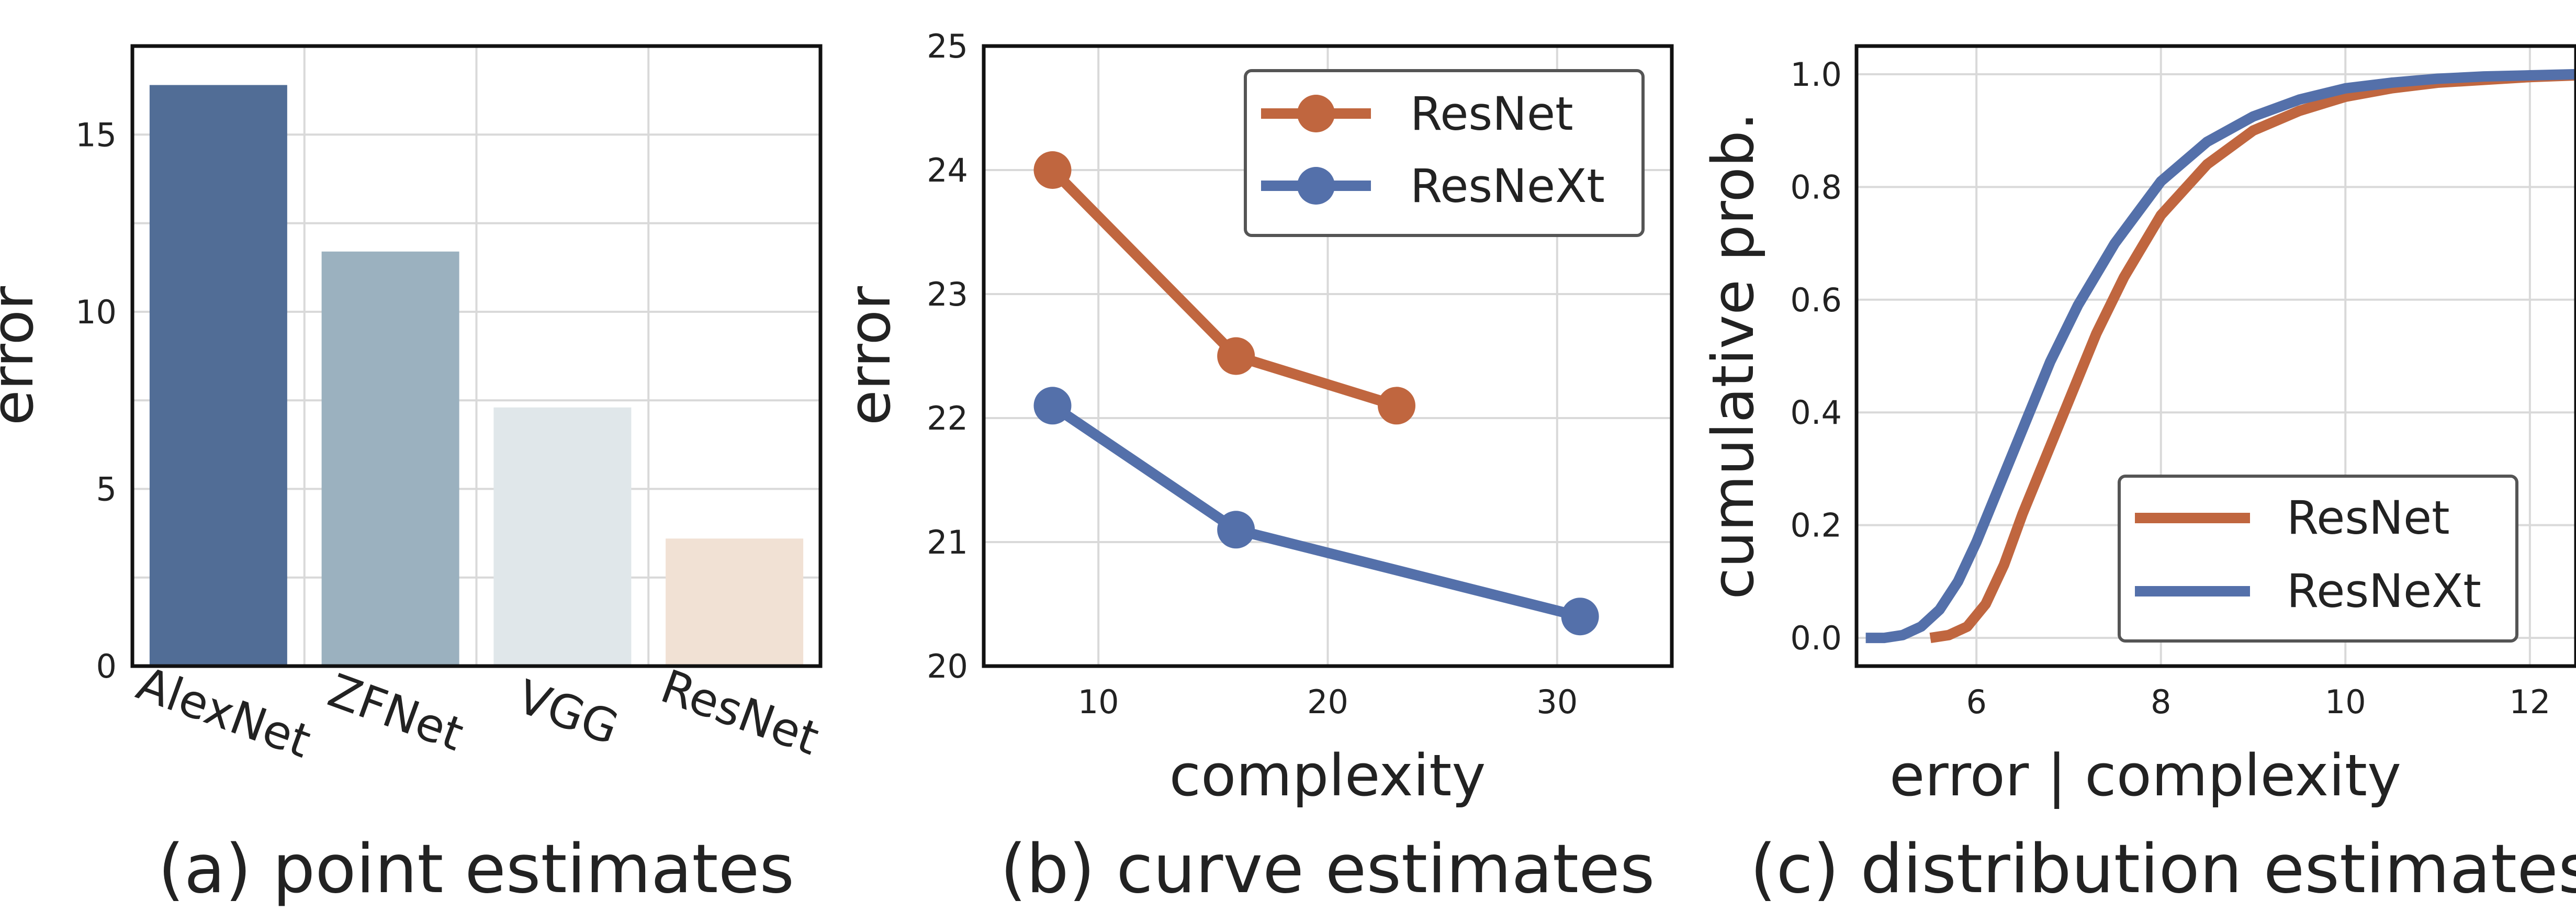 This screenshot has height=923, width=2576. I want to click on x-tick-label: 6, so click(1976, 702).